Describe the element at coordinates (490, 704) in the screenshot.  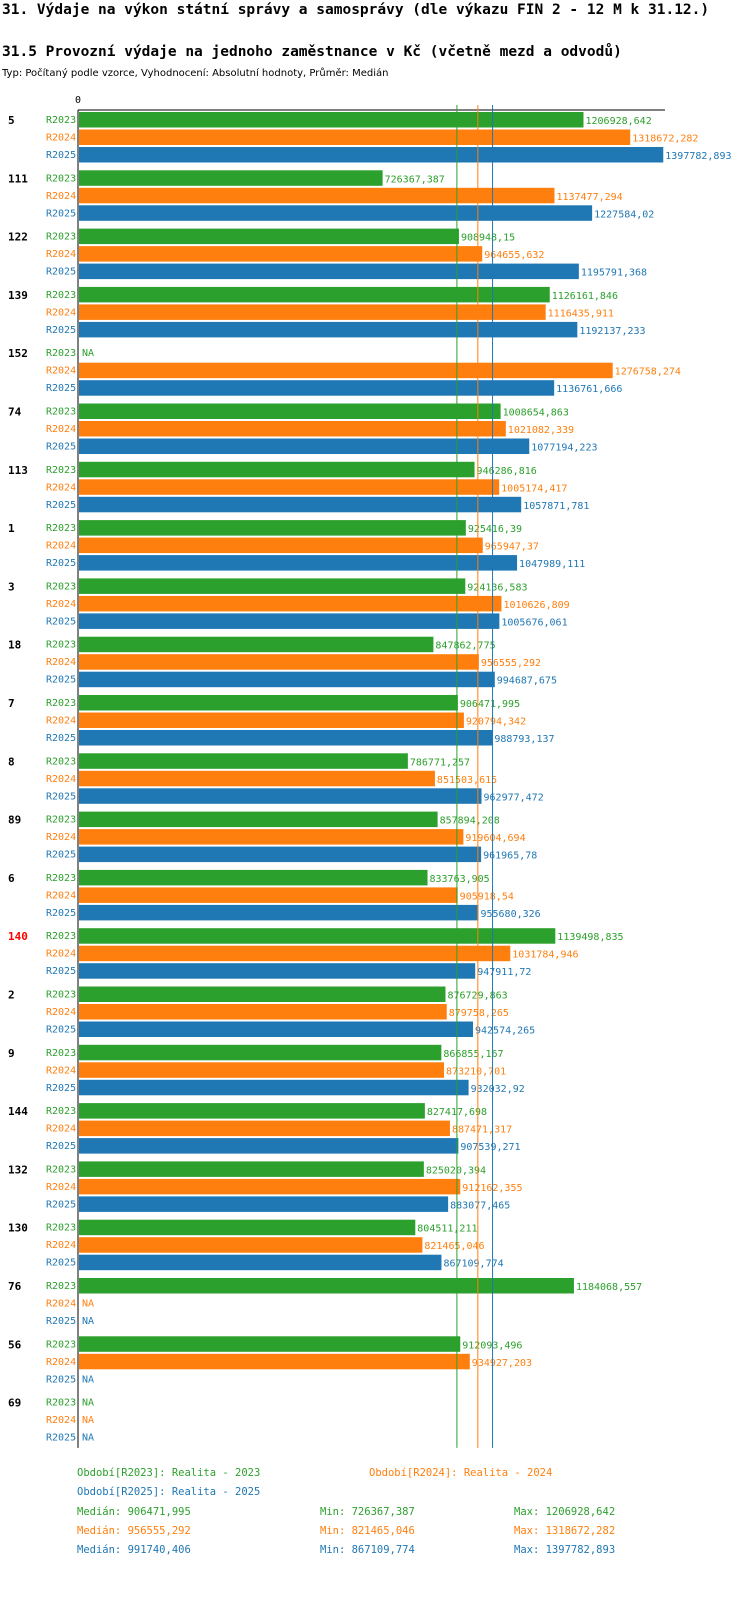
I see `value-label: 906471,995` at that location.